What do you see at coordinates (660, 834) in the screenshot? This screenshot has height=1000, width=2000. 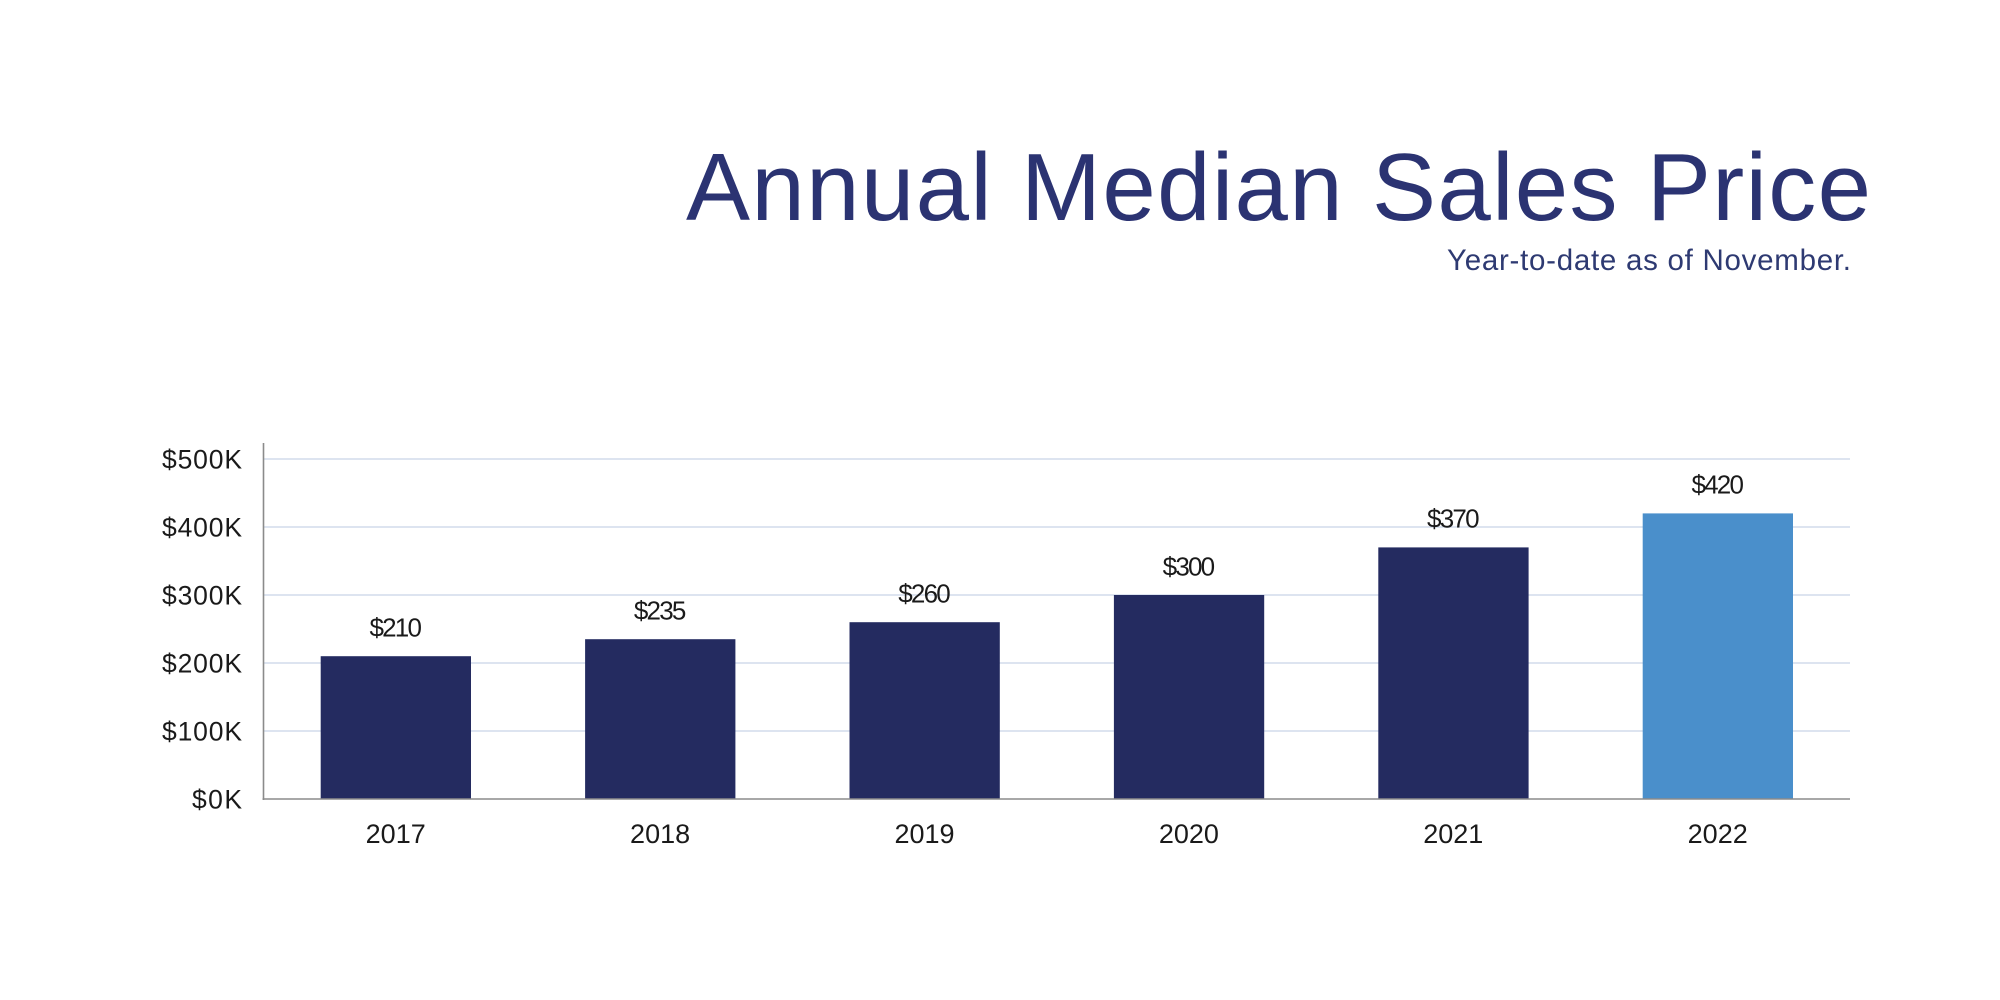 I see `svg-text: 2018` at bounding box center [660, 834].